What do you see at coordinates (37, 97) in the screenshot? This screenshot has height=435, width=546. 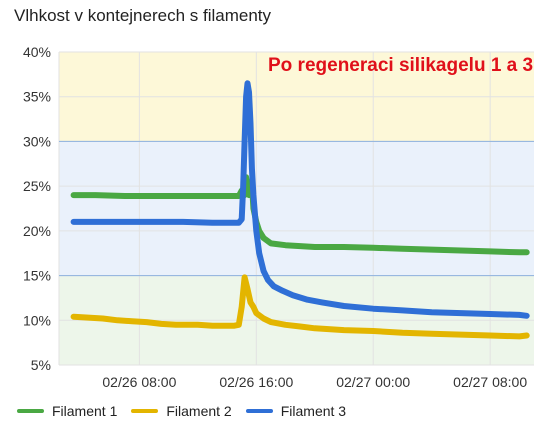 I see `y-tick-label: 35%` at bounding box center [37, 97].